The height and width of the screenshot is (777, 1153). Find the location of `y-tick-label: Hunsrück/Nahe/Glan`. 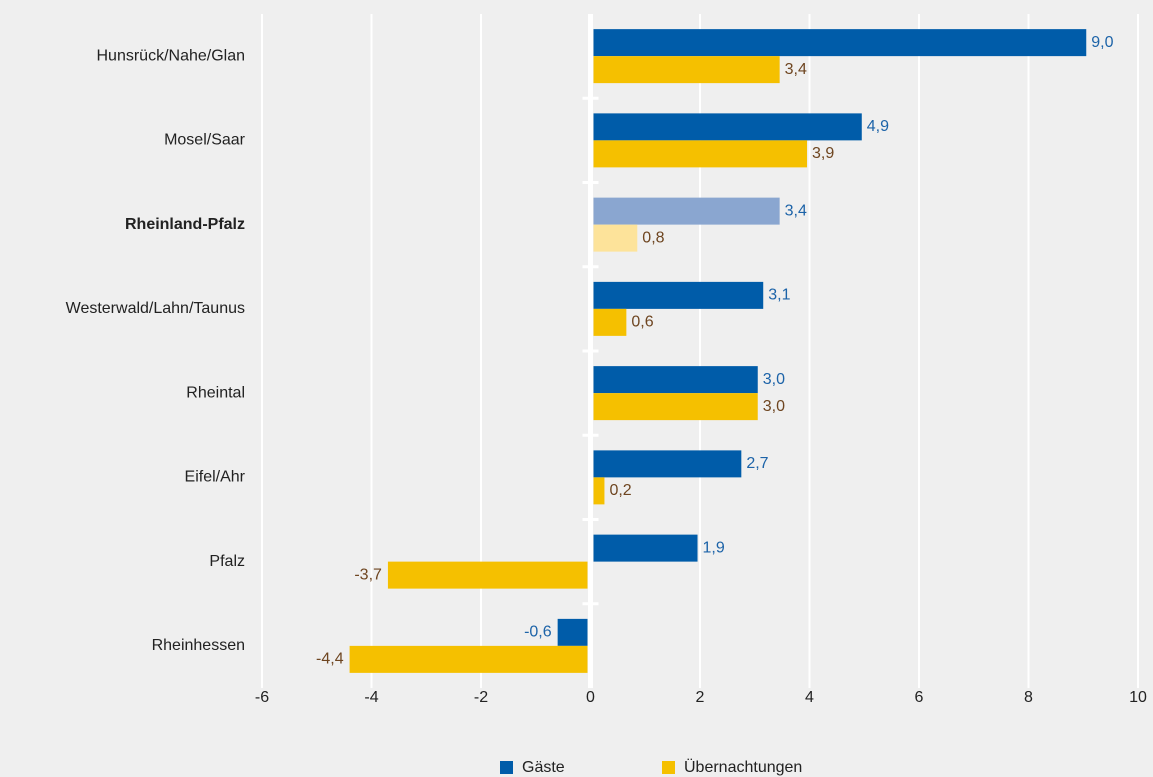

y-tick-label: Hunsrück/Nahe/Glan is located at coordinates (170, 55).